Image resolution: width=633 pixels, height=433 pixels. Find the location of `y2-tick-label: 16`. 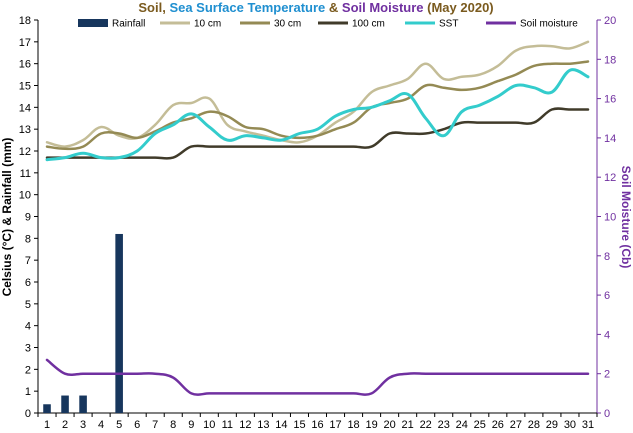

y2-tick-label: 16 is located at coordinates (610, 100).